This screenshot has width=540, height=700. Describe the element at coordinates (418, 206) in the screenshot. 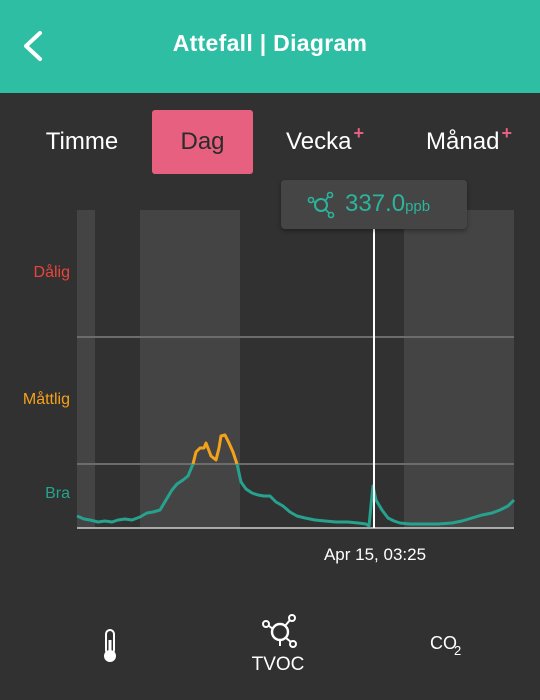

I see `tooltip-unit: ppb` at that location.